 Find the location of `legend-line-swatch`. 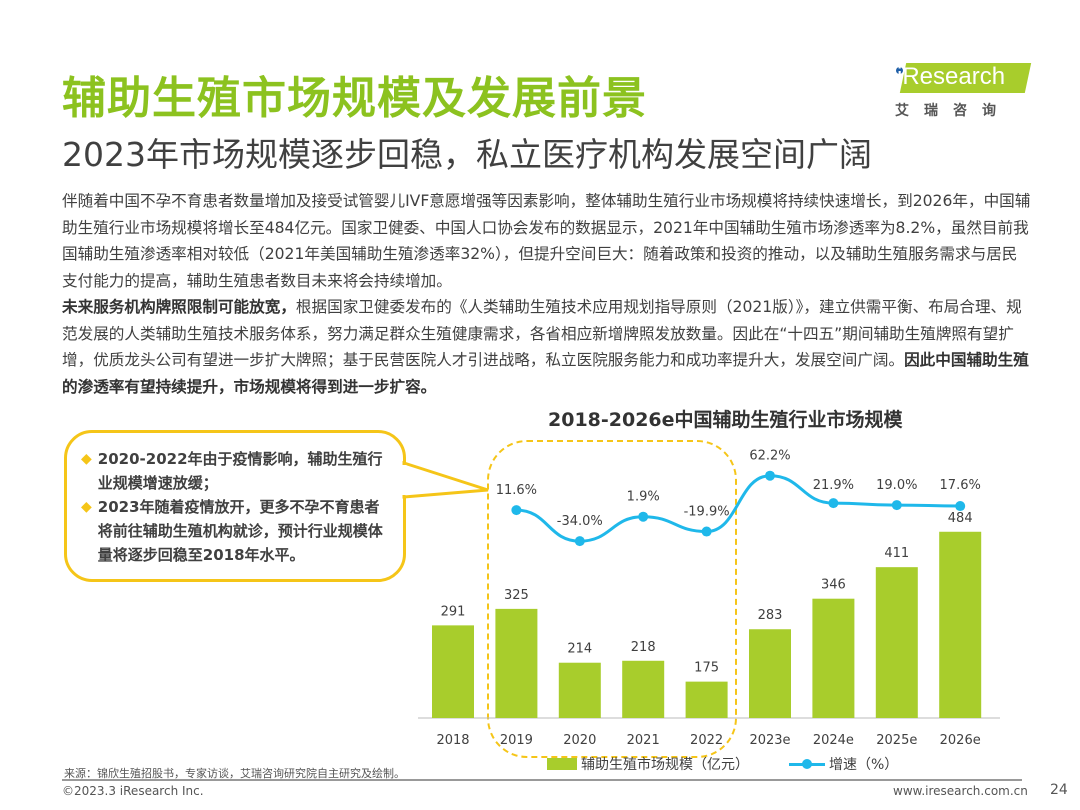

legend-line-swatch is located at coordinates (807, 763).